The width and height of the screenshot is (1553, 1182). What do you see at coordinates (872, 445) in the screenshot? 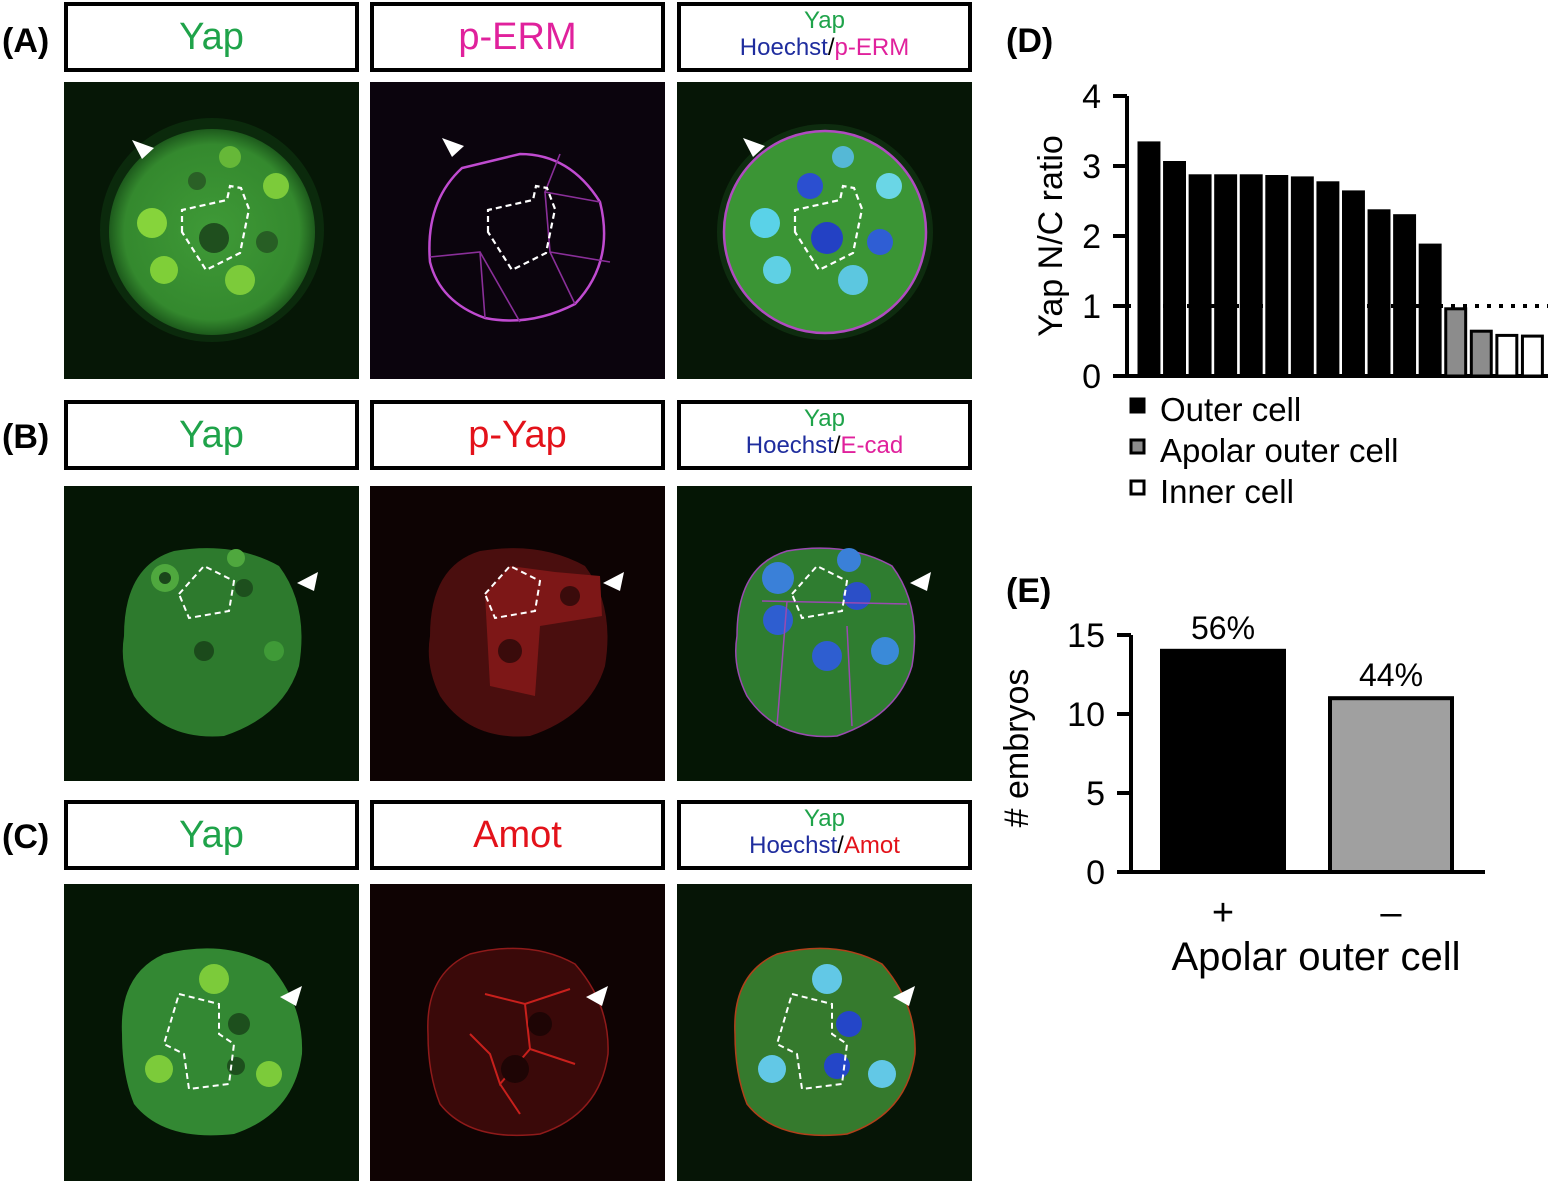
I see `merge-b-third: E-cad` at bounding box center [872, 445].